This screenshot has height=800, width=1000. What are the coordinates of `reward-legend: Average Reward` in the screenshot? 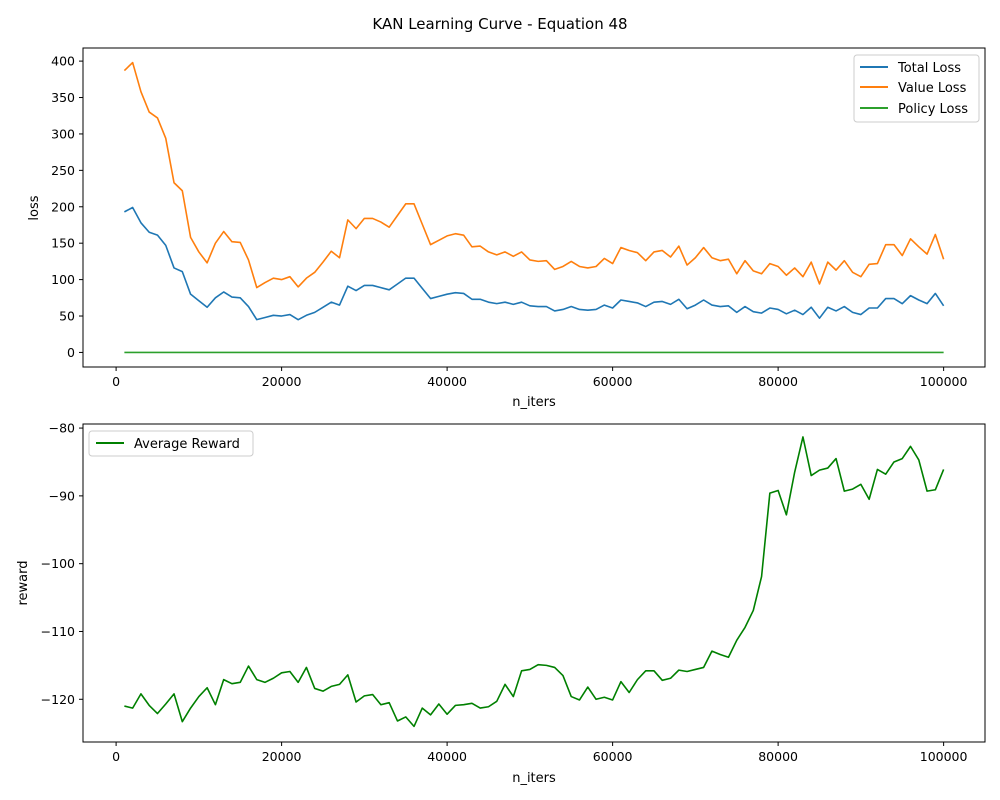 It's located at (171, 443).